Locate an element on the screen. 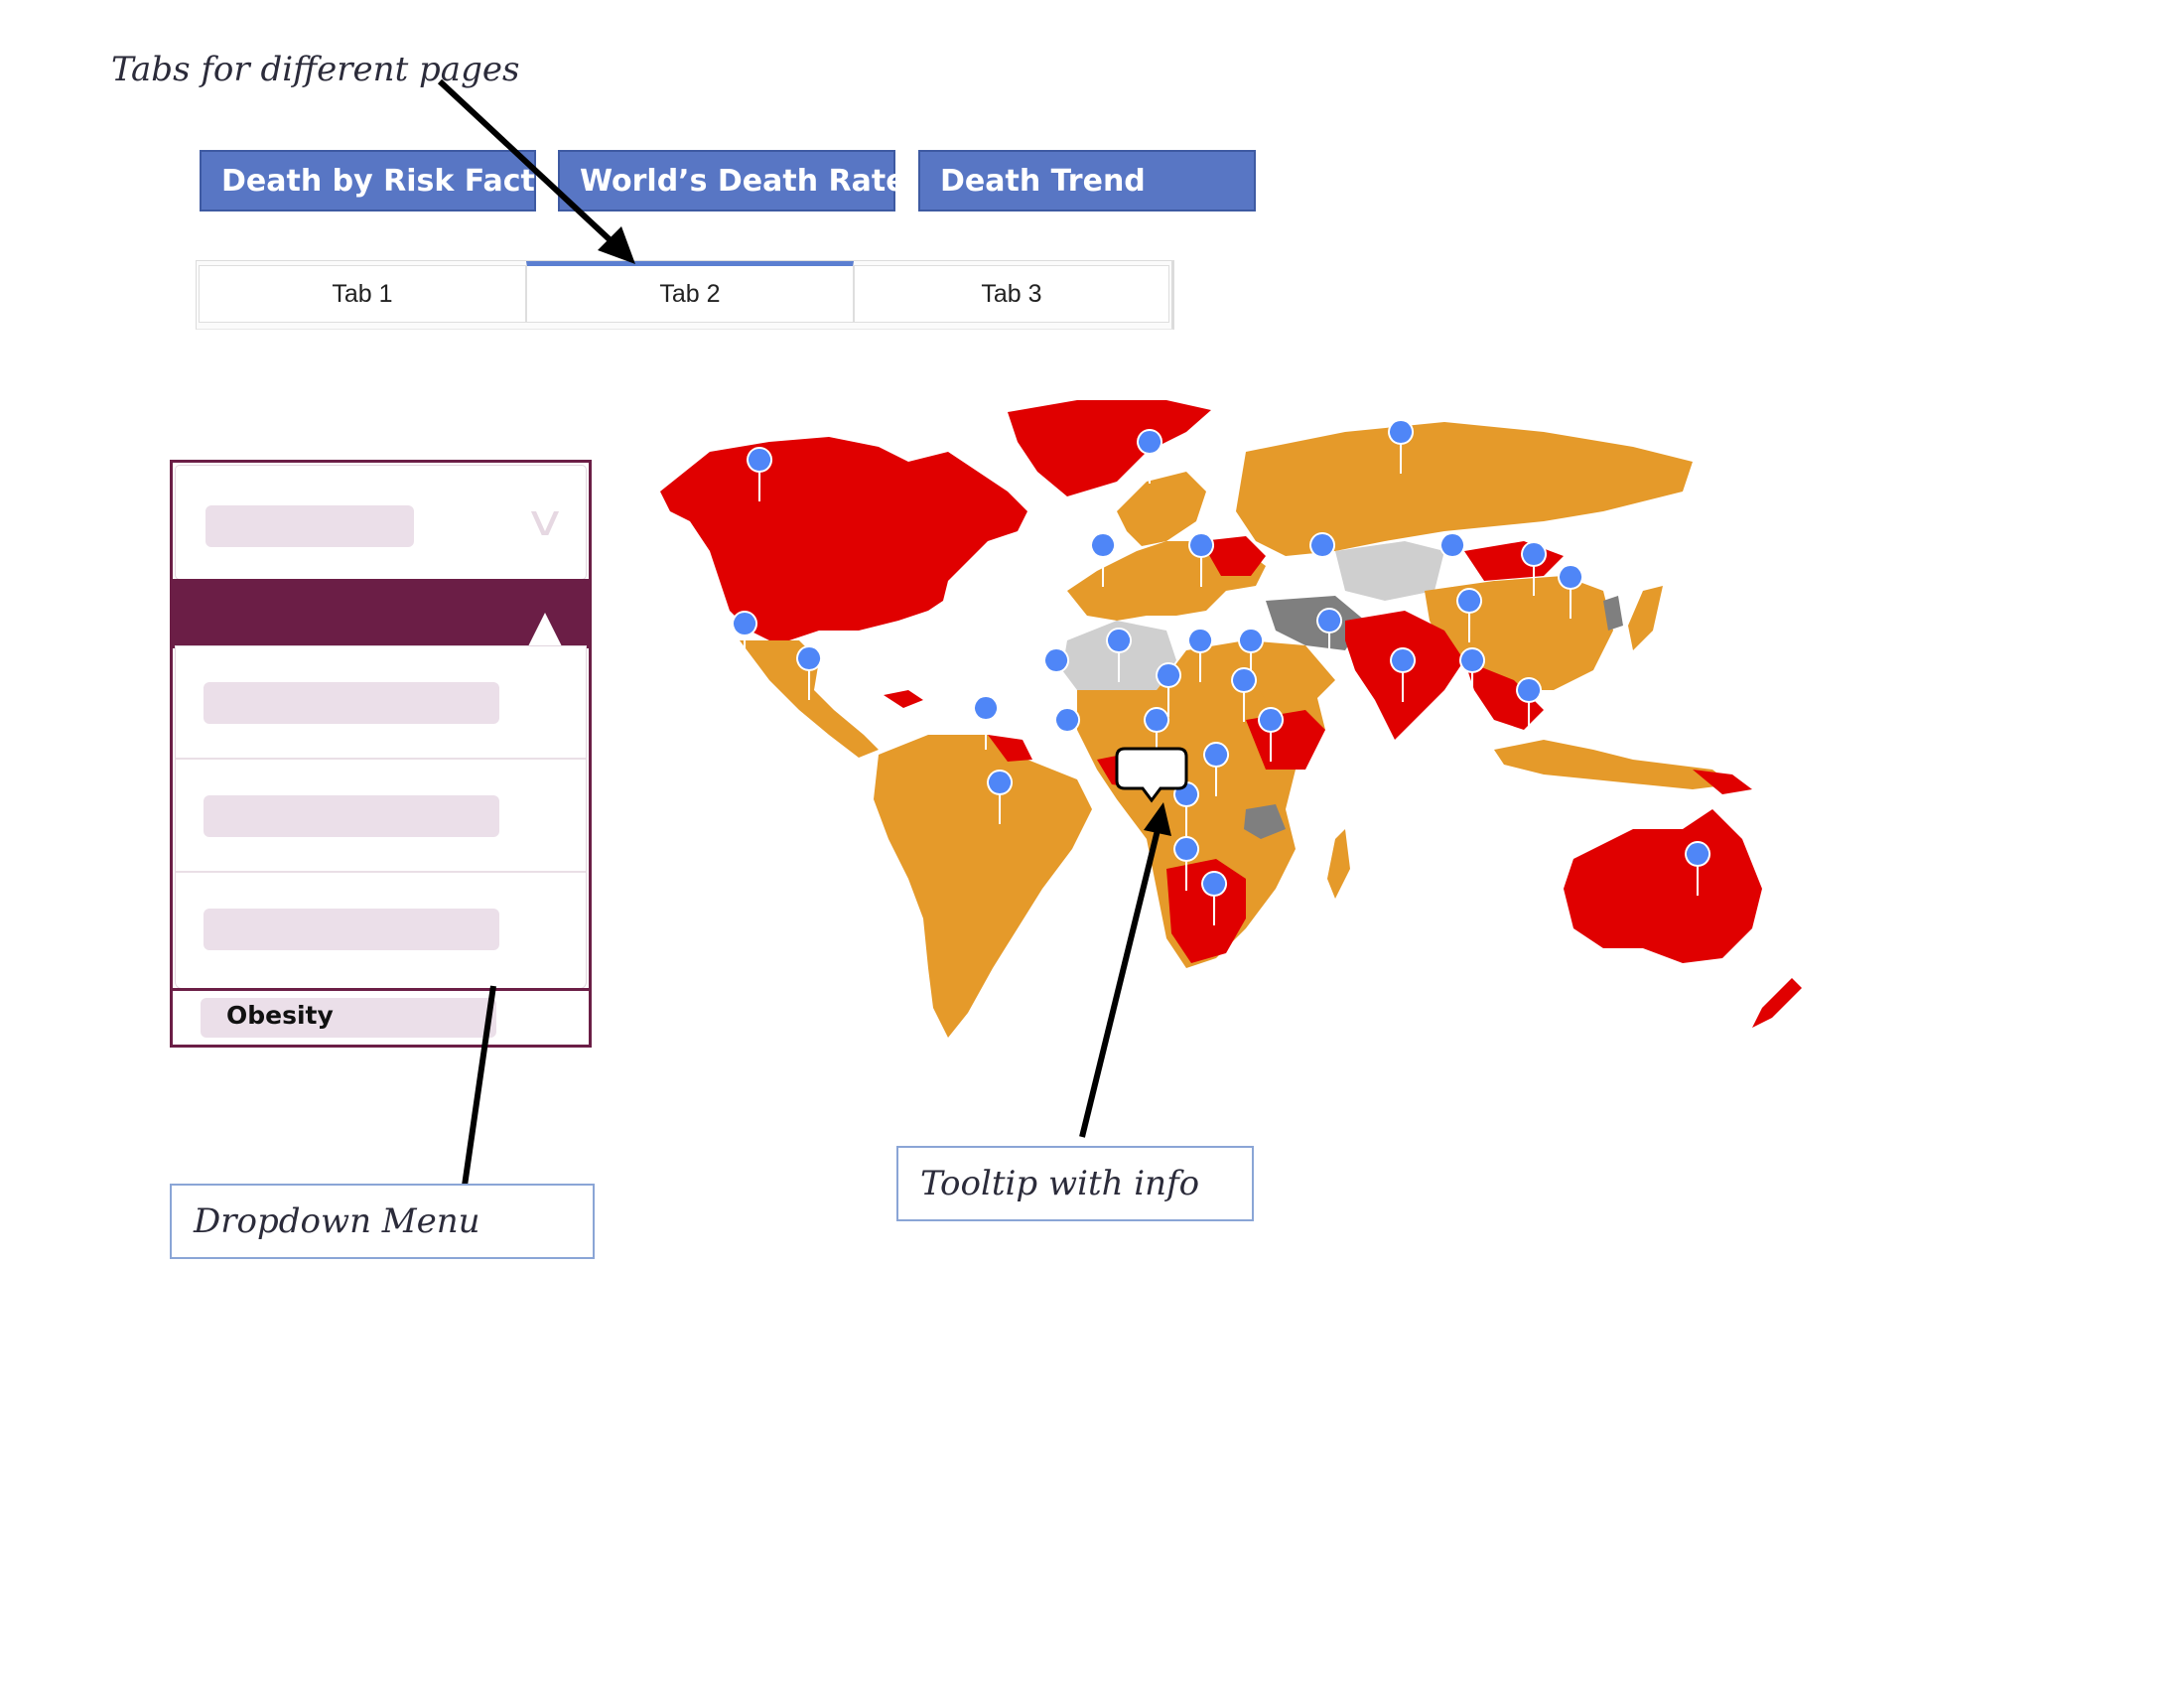 The image size is (2184, 1688). region-southeast-asia is located at coordinates (1504, 695).